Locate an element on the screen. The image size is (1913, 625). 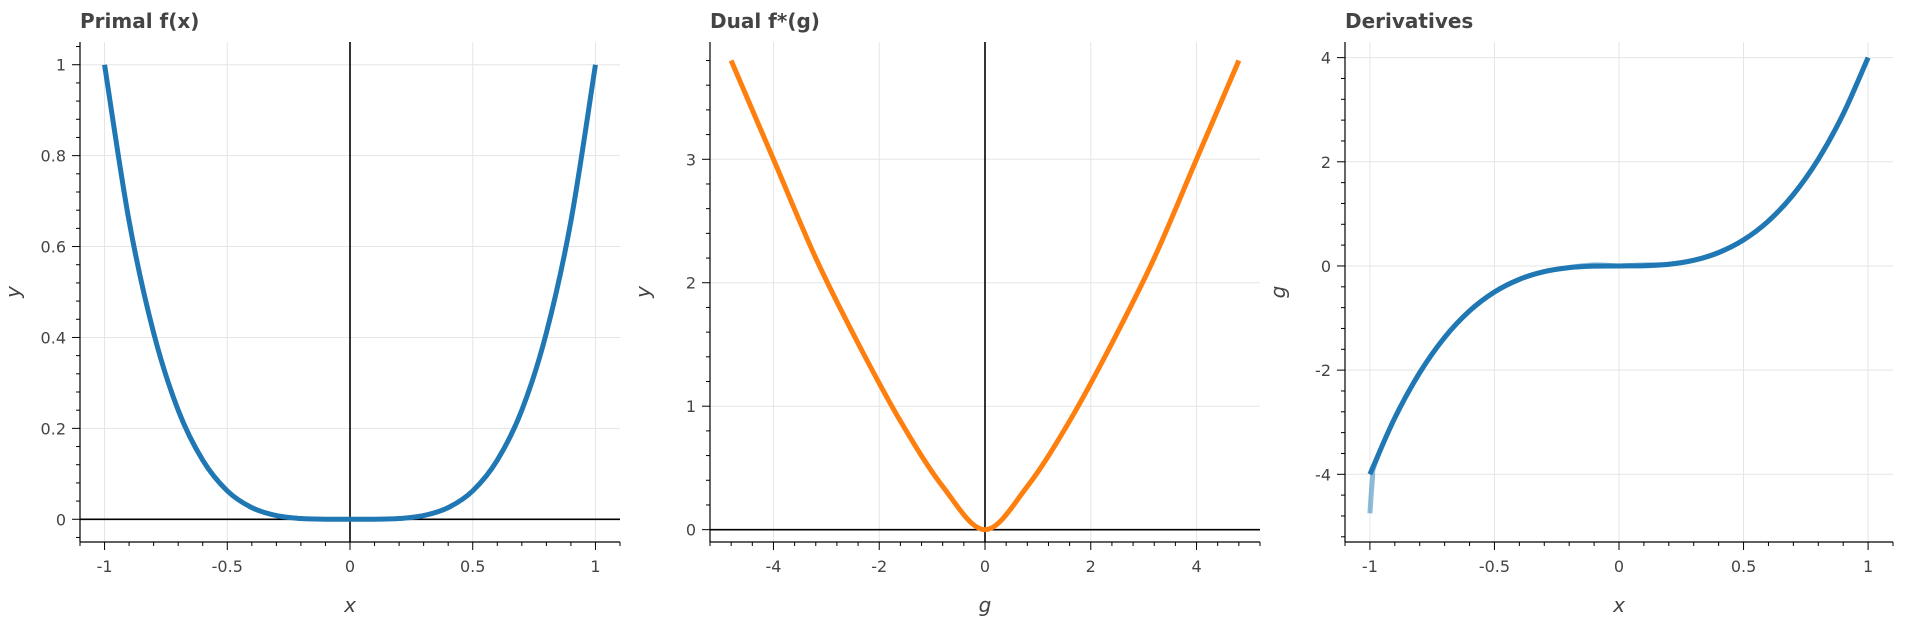
y-tick-label: 0.6 is located at coordinates (53, 247).